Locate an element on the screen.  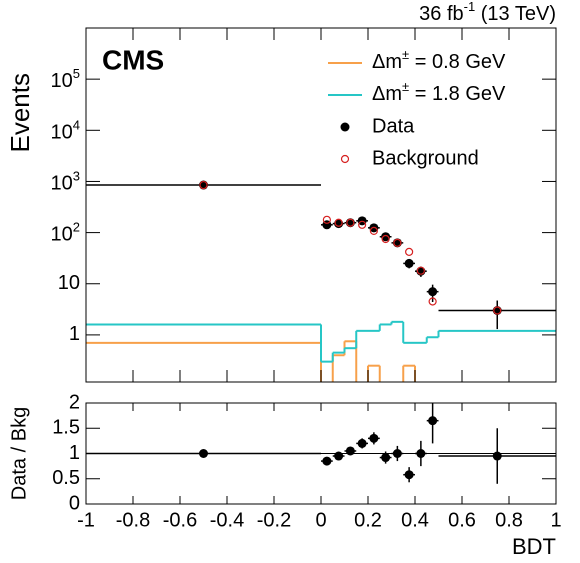
x-tick-label: 0.2 is located at coordinates (368, 520).